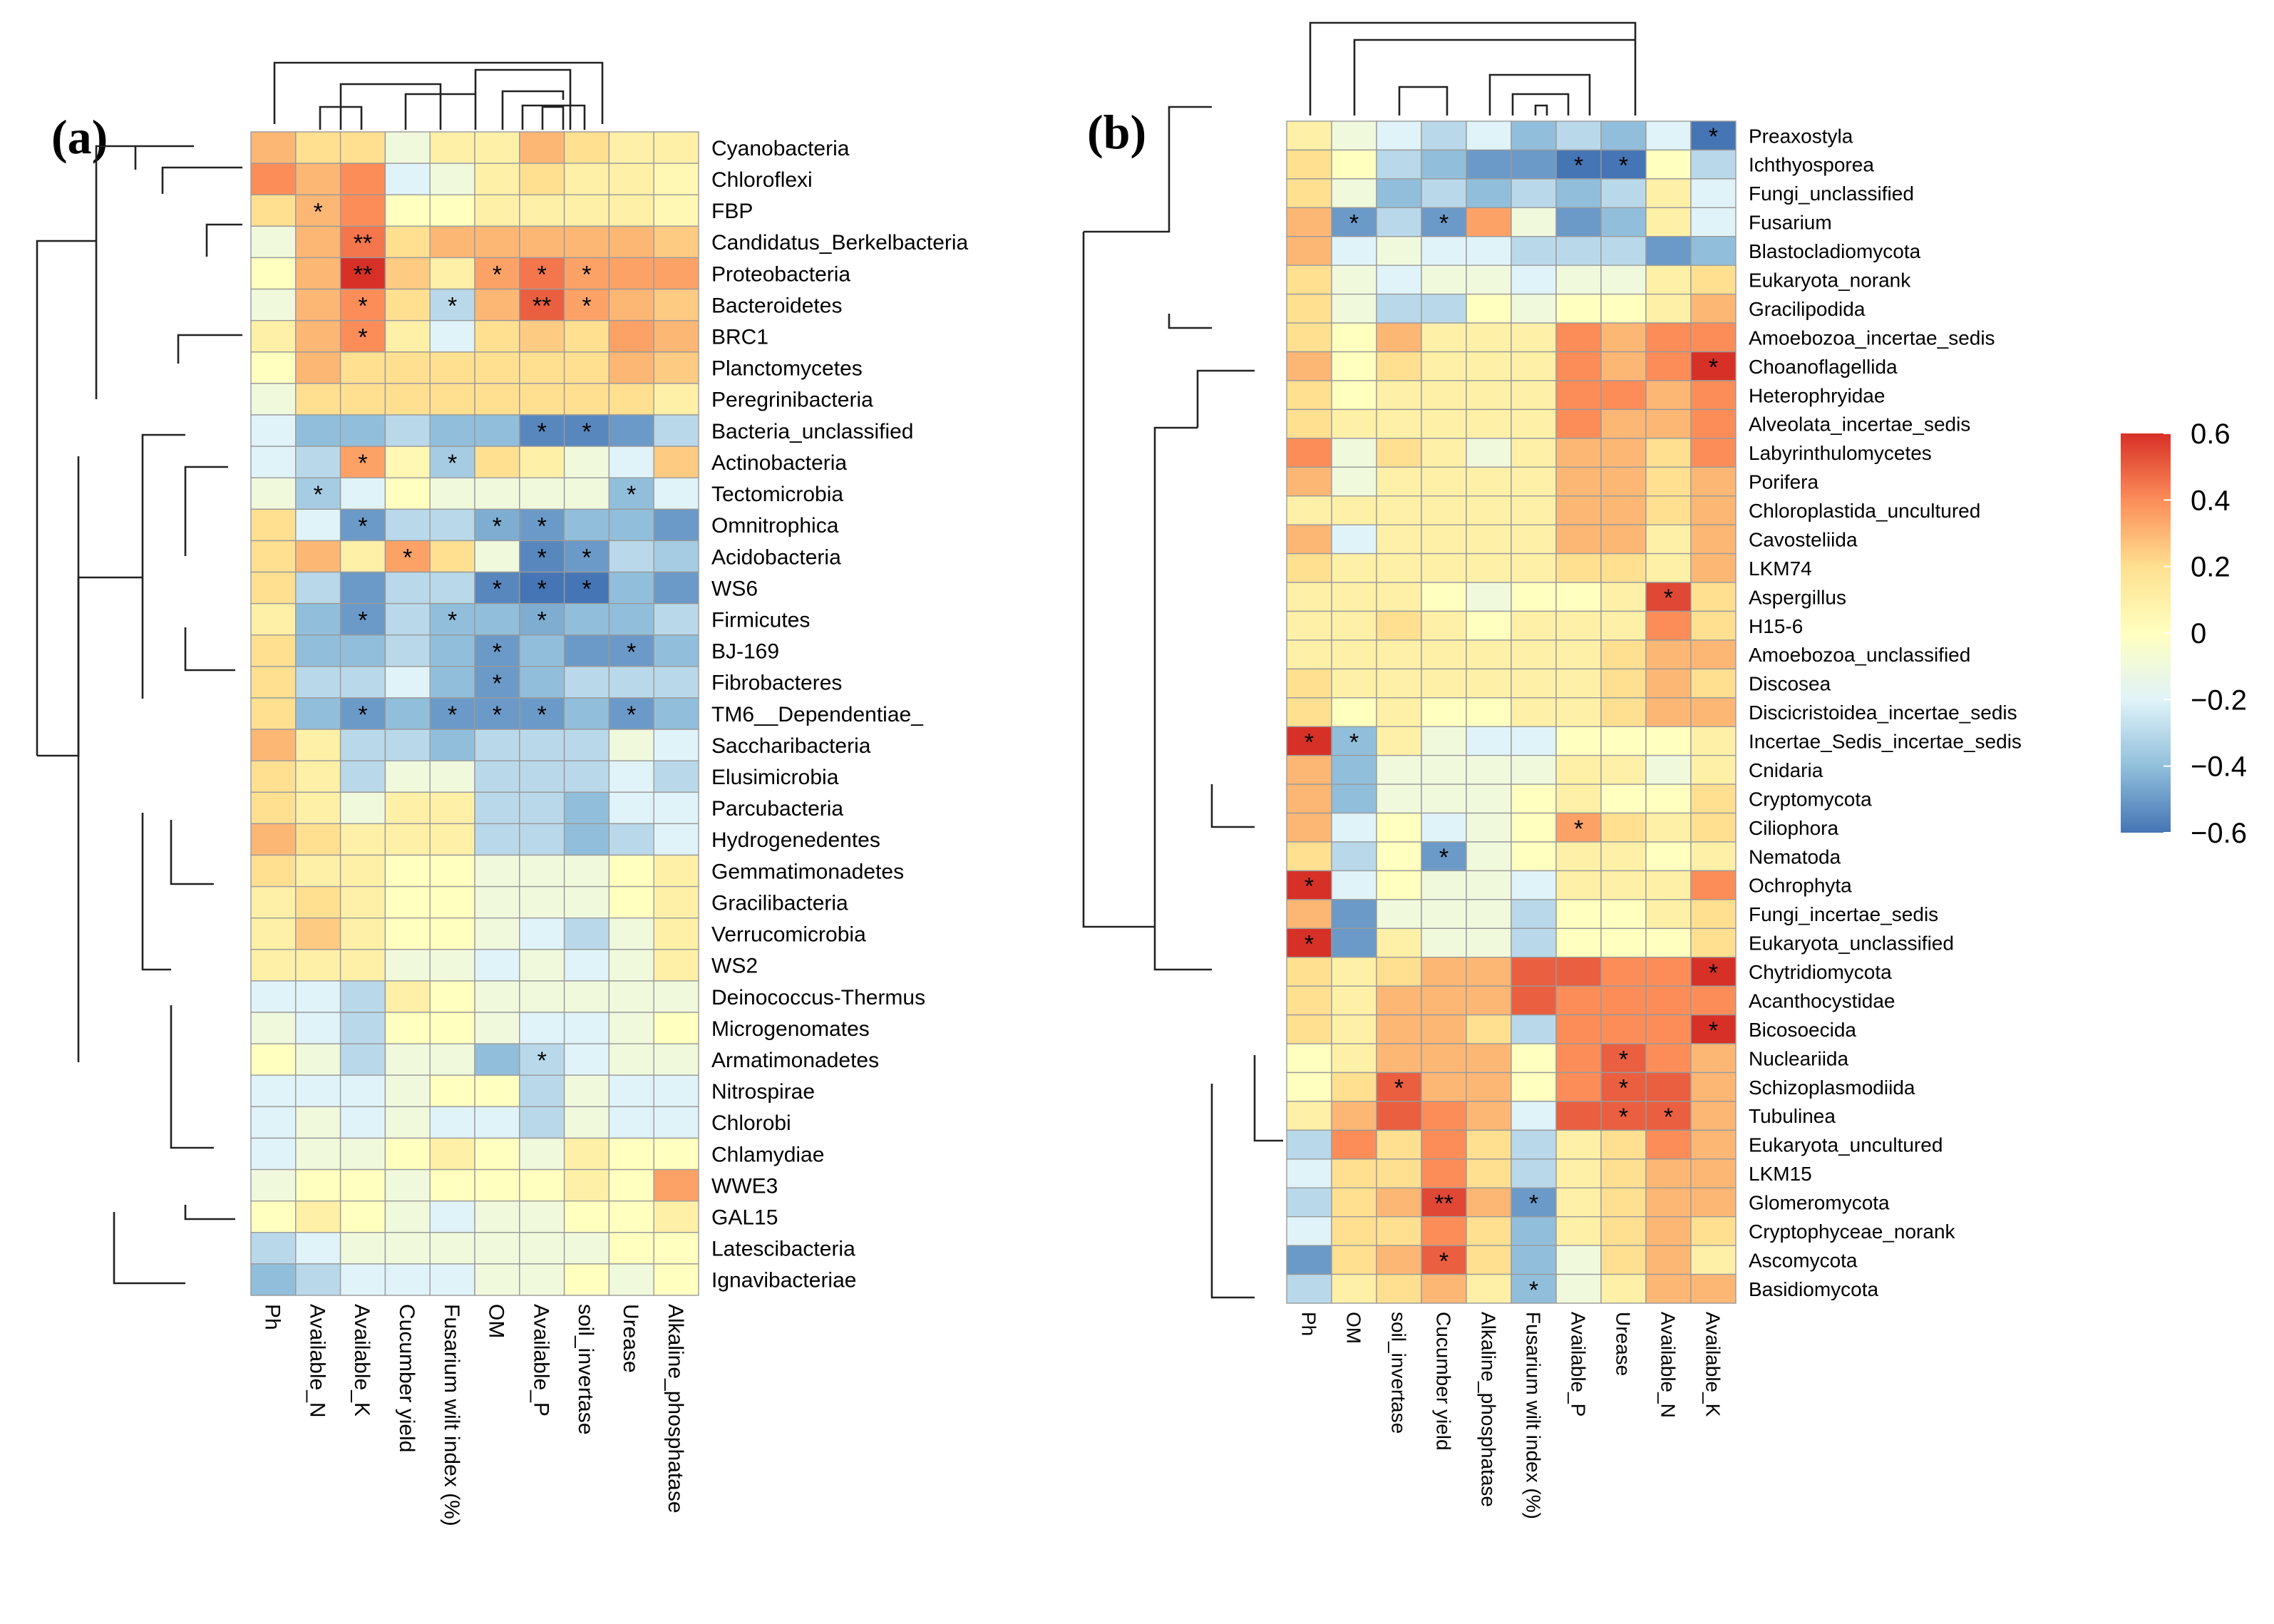  Describe the element at coordinates (1623, 1344) in the screenshot. I see `column-label: Urease` at that location.